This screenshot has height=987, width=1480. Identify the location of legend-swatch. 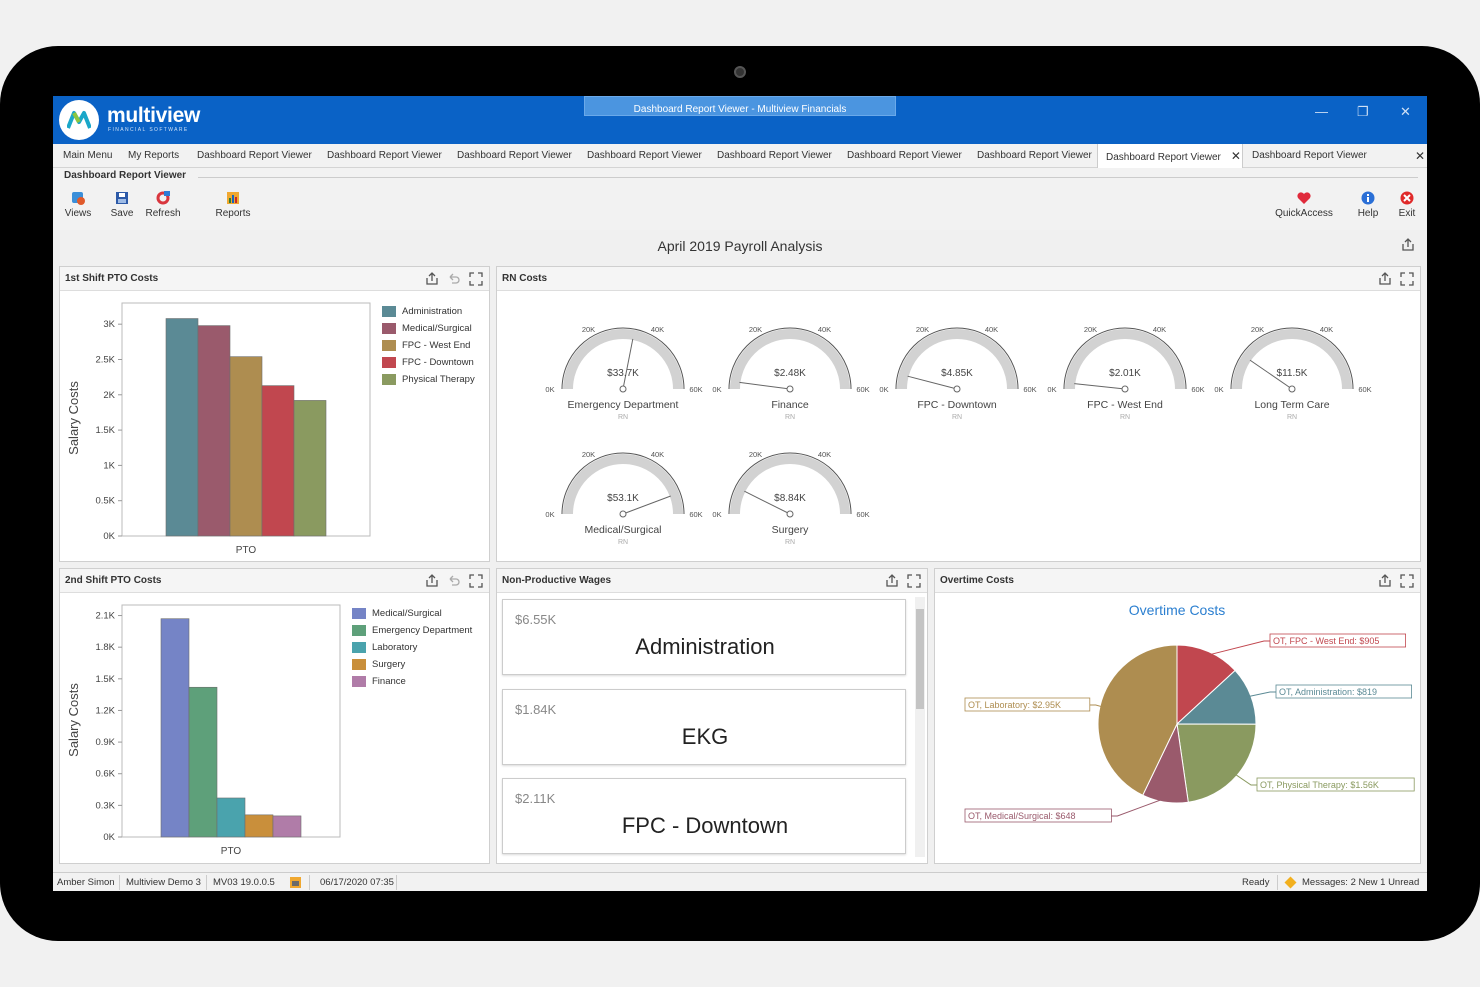
(359, 647).